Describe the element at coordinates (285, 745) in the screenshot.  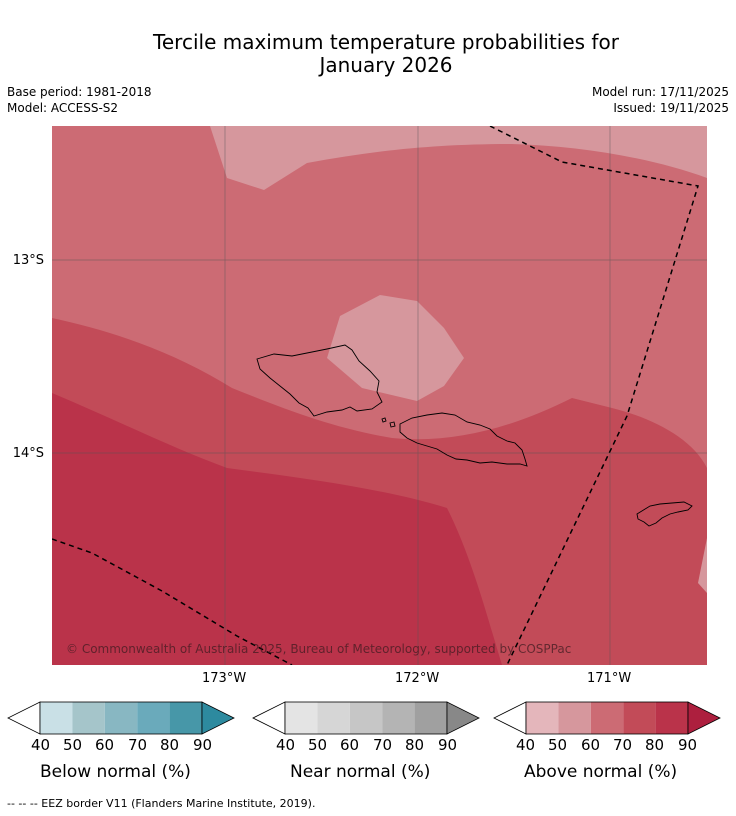
I see `legend-near-tick: 40` at that location.